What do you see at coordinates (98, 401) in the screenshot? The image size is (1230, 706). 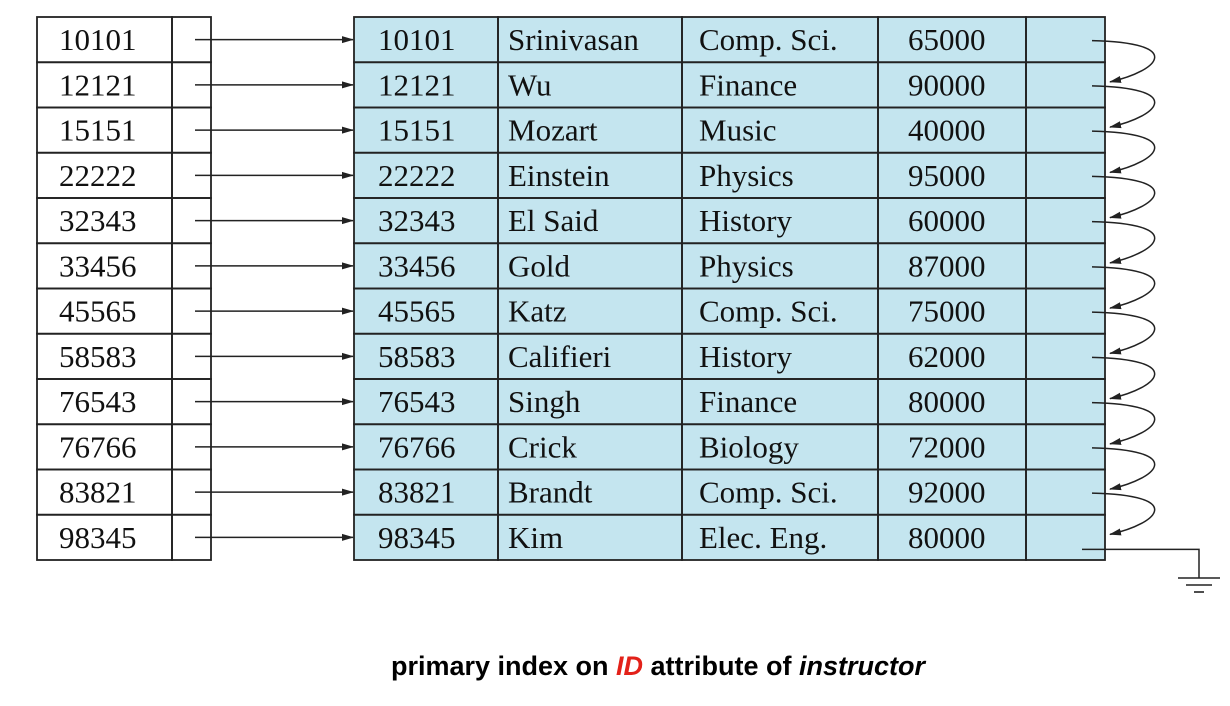 I see `index-key-text: 76543` at bounding box center [98, 401].